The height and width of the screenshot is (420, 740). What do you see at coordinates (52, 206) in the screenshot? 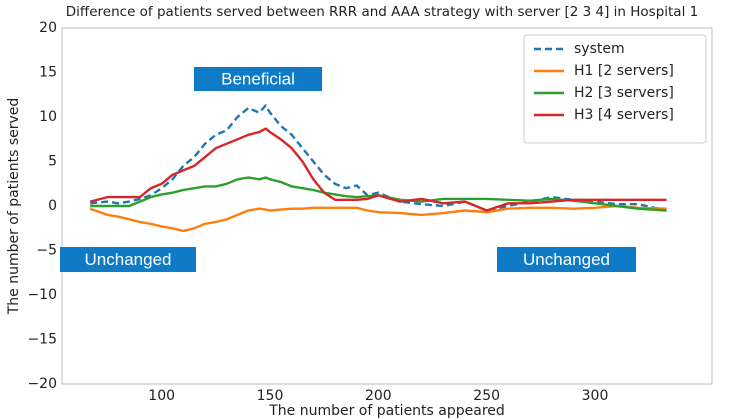
I see `y-tick-label: 0` at bounding box center [52, 206].